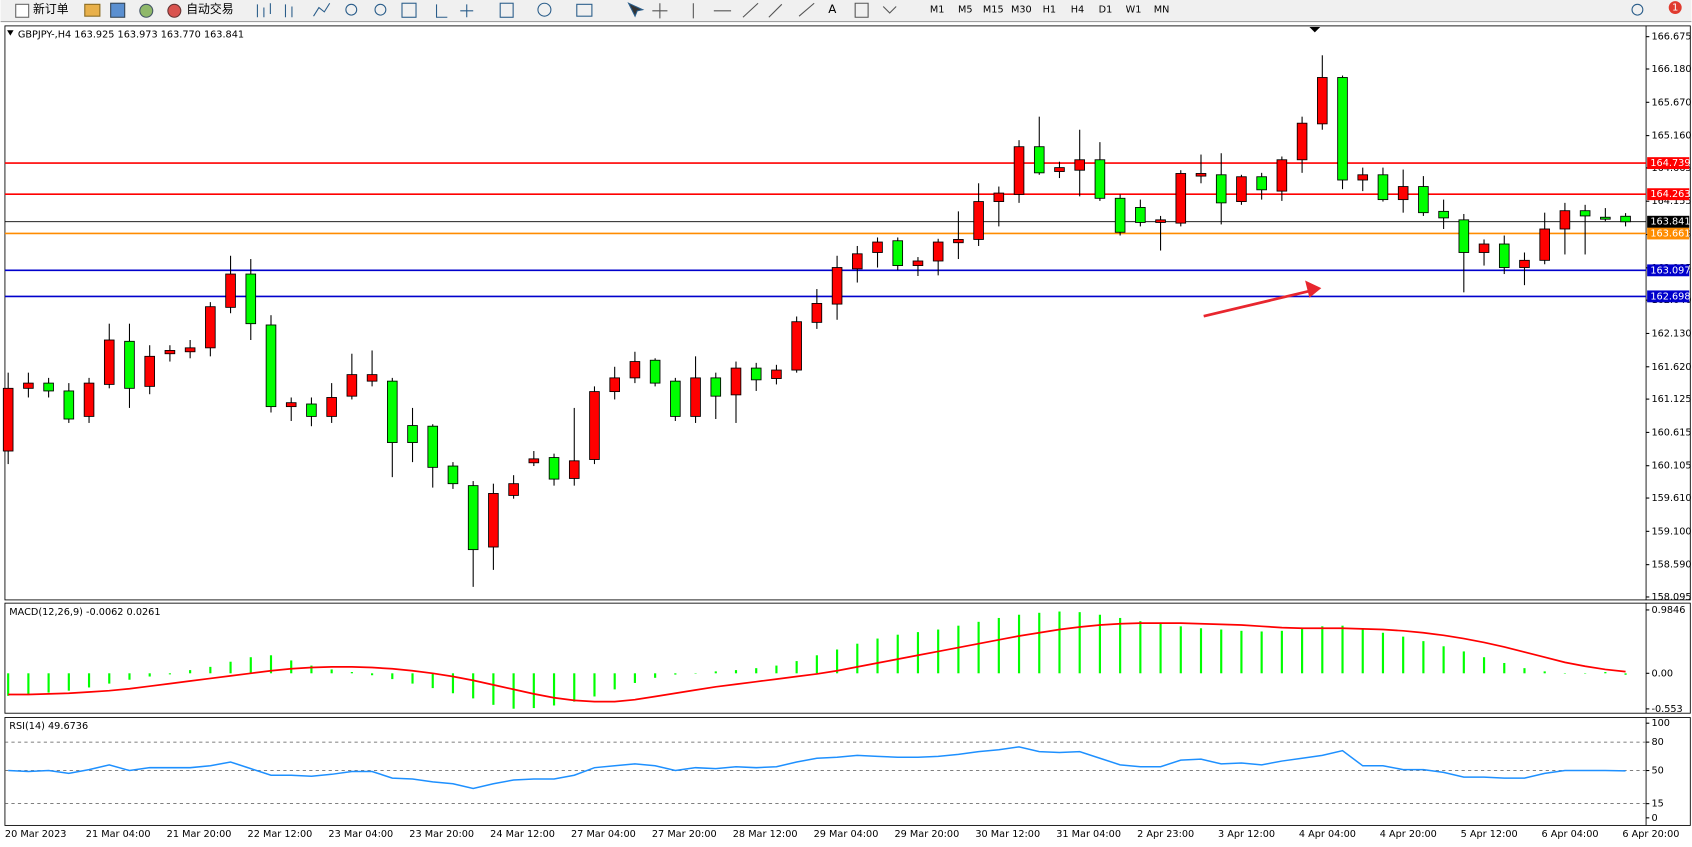 The height and width of the screenshot is (847, 1692). What do you see at coordinates (1657, 742) in the screenshot?
I see `y-tick-label: 80` at bounding box center [1657, 742].